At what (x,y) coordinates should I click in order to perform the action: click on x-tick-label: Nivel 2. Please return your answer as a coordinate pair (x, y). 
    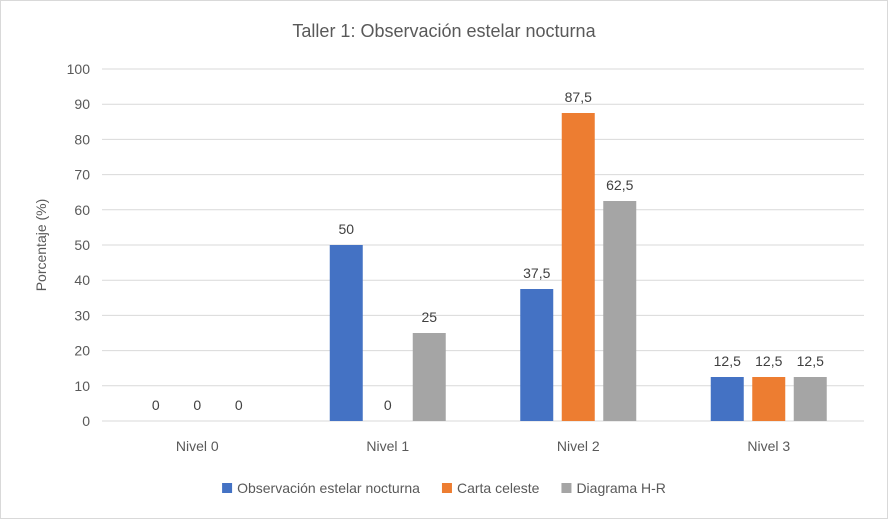
    Looking at the image, I should click on (578, 446).